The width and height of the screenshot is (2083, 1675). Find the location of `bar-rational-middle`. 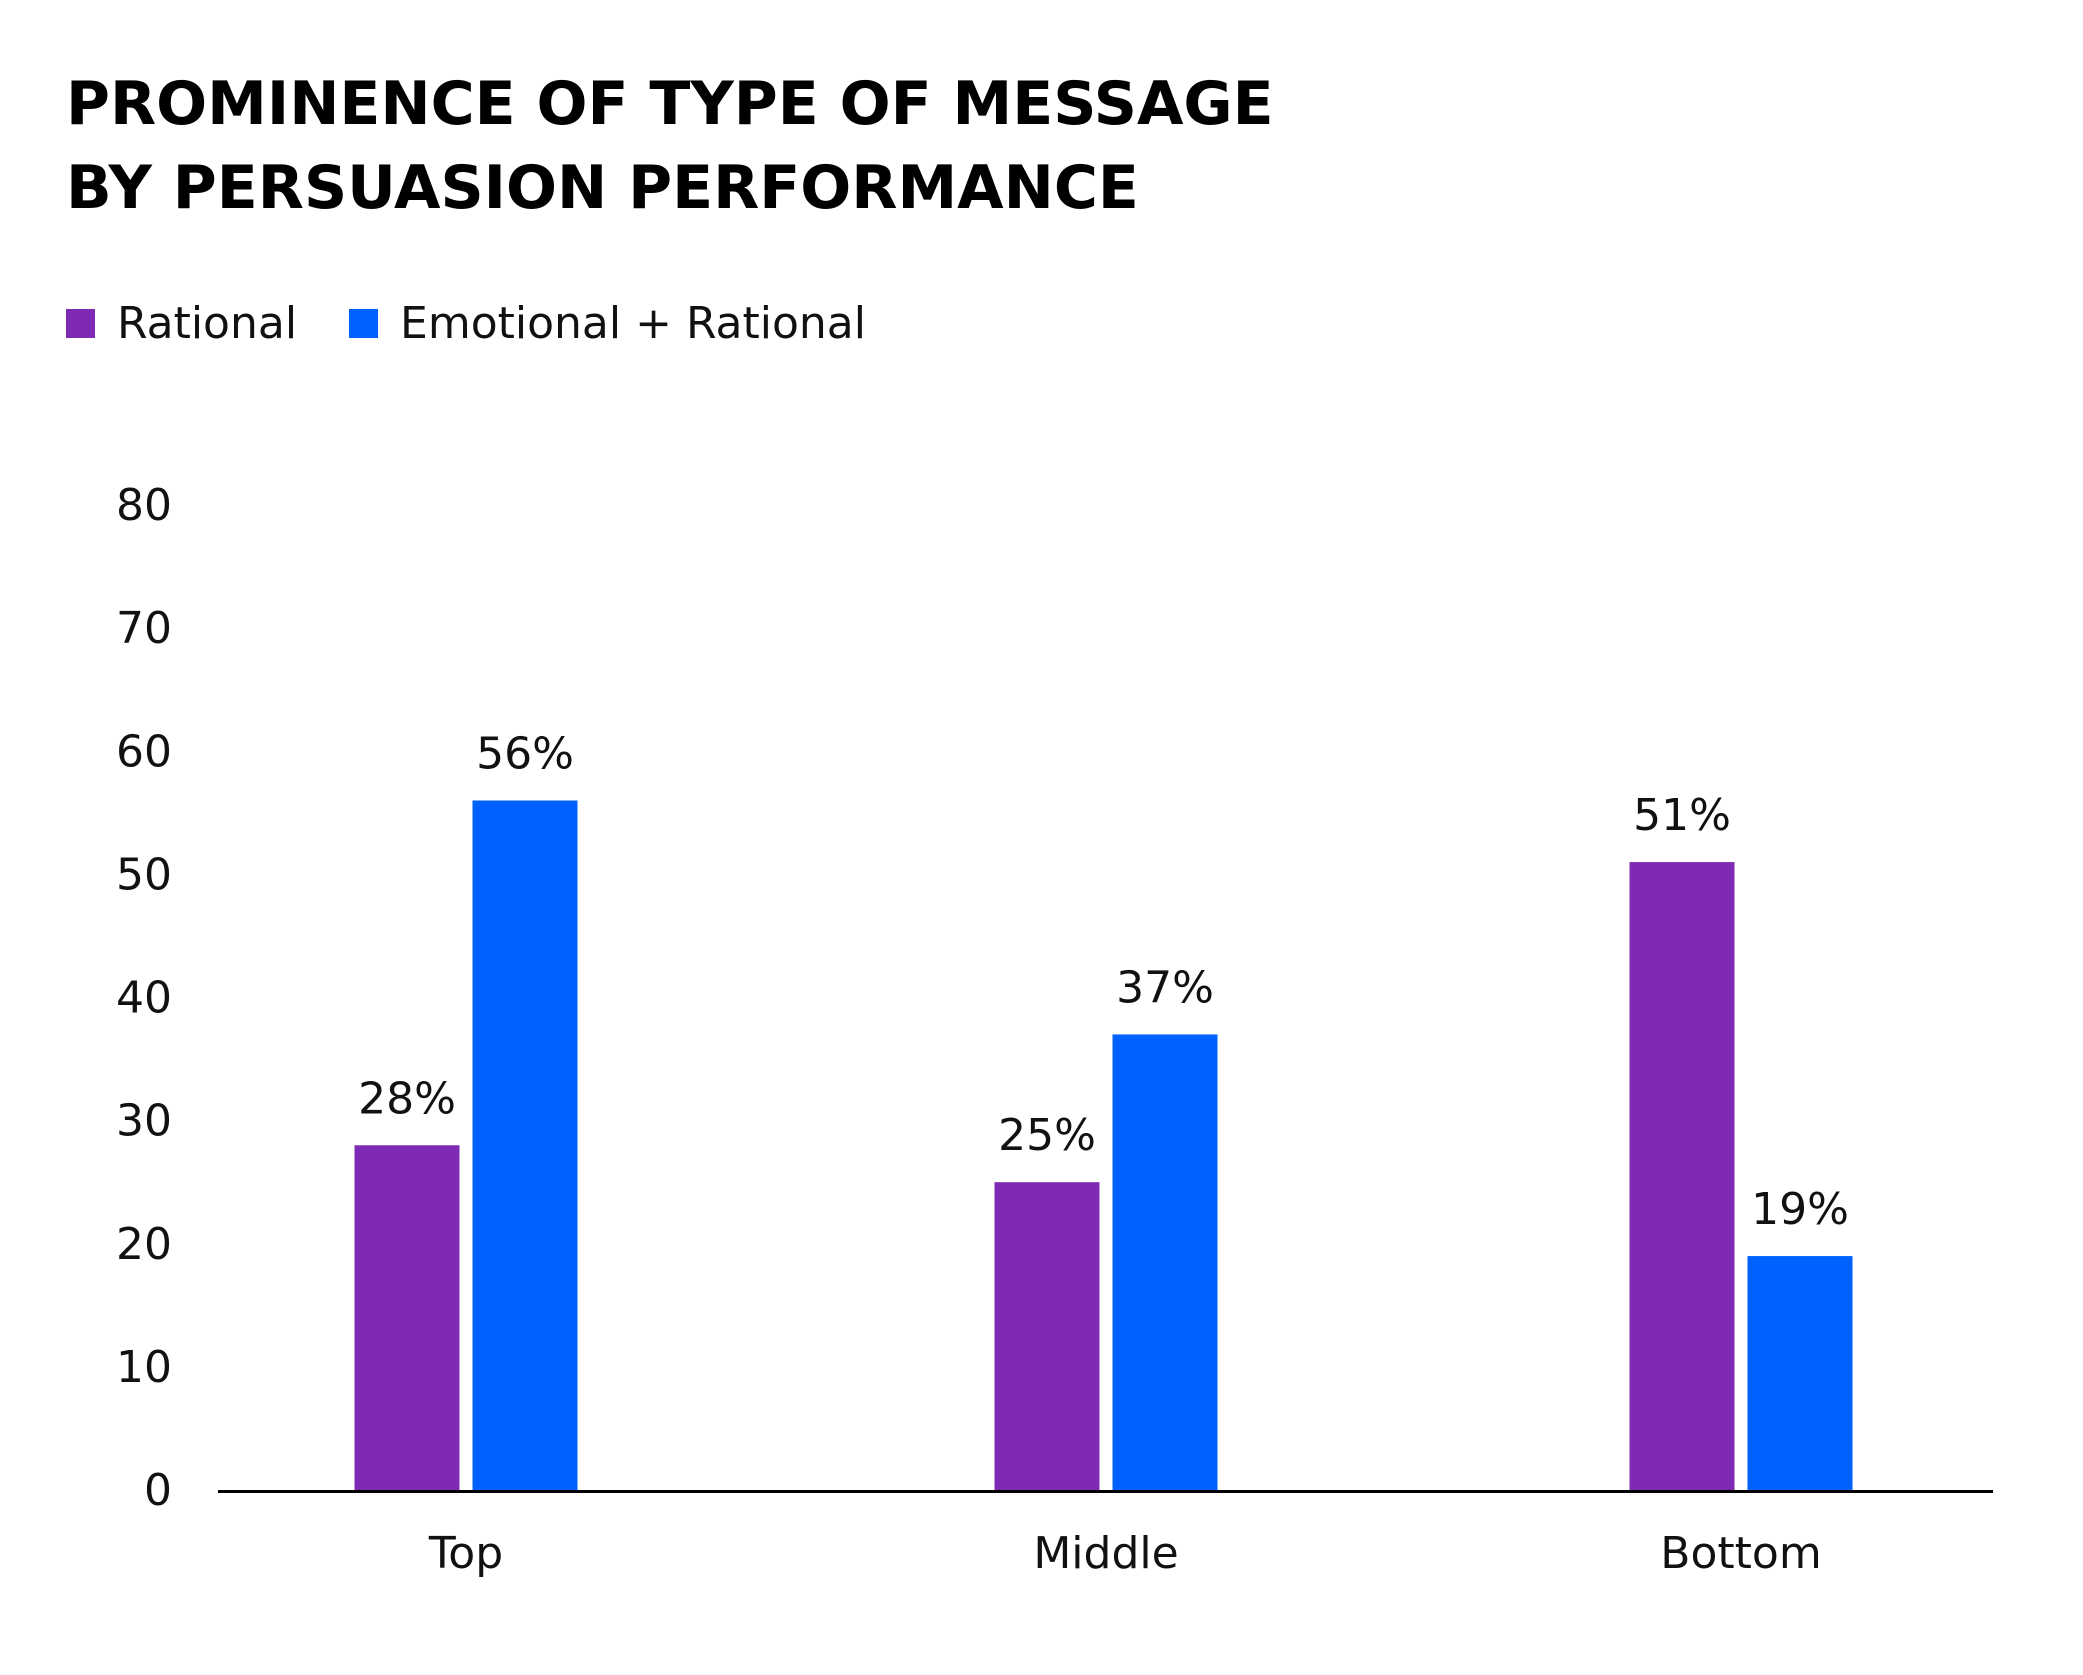

bar-rational-middle is located at coordinates (1047, 1336).